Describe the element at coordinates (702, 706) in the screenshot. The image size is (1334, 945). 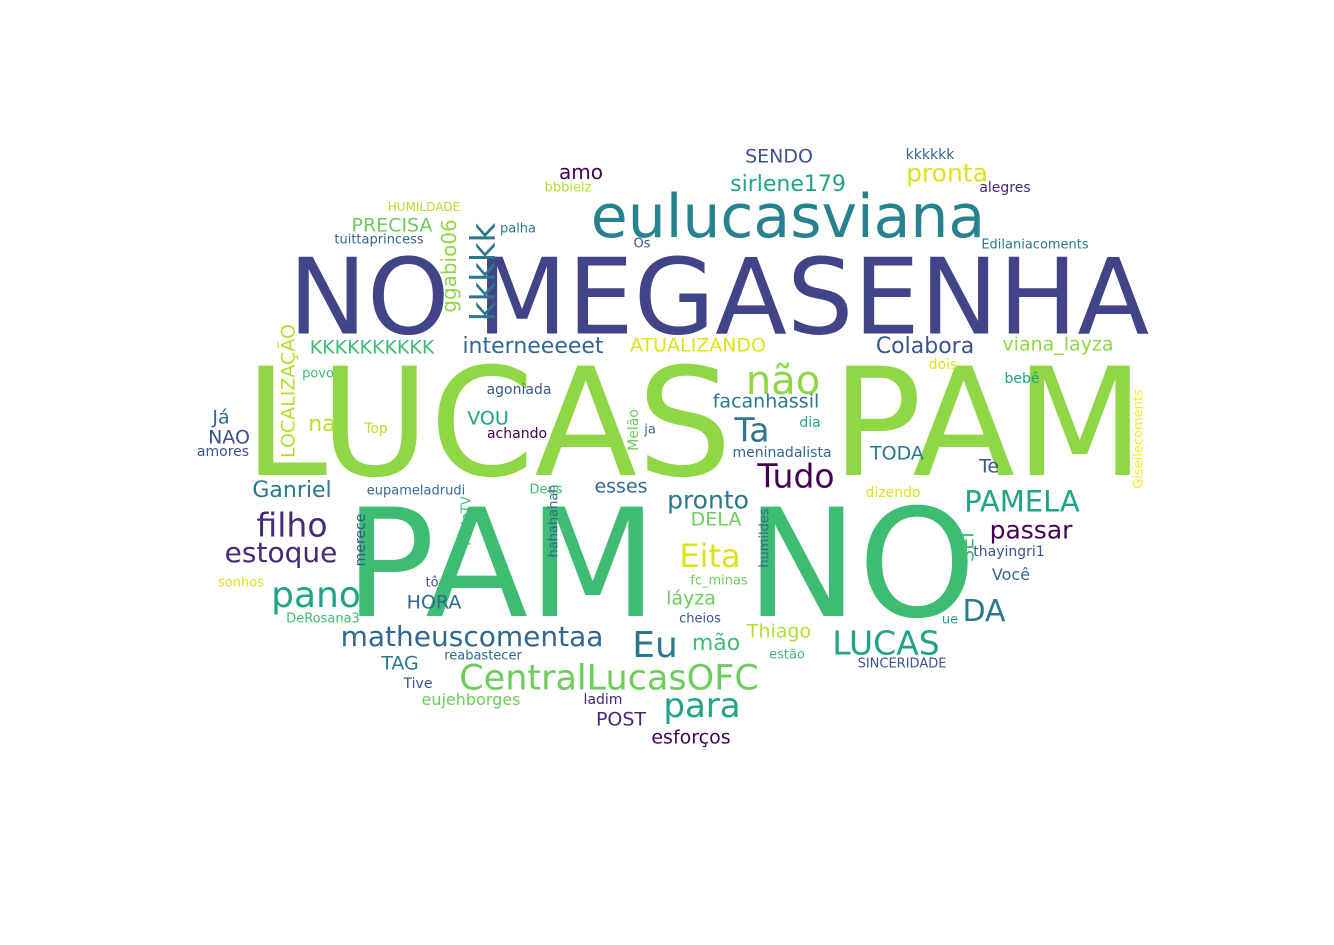
I see `word: para` at that location.